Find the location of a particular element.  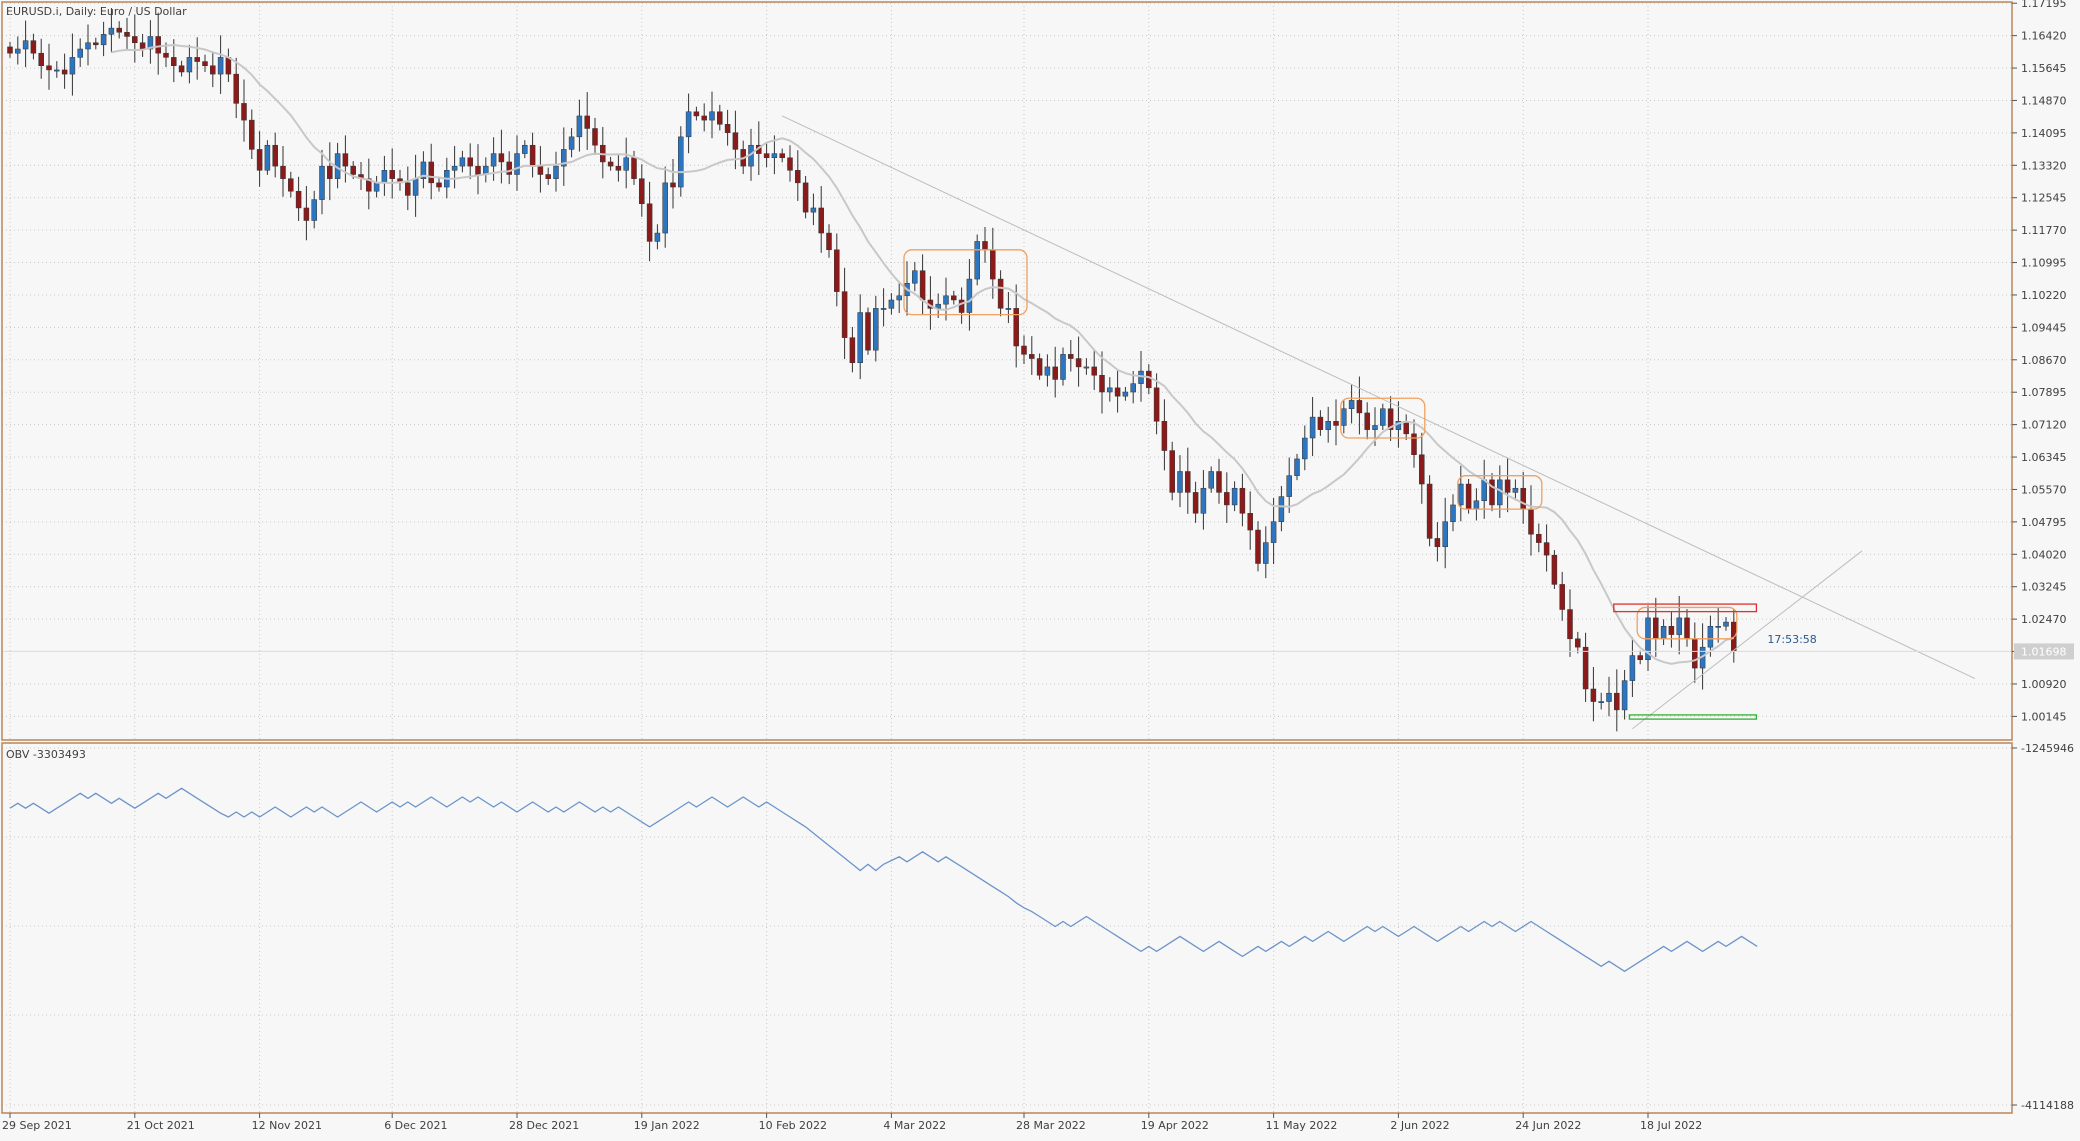

resistance-zone is located at coordinates (1685, 608).